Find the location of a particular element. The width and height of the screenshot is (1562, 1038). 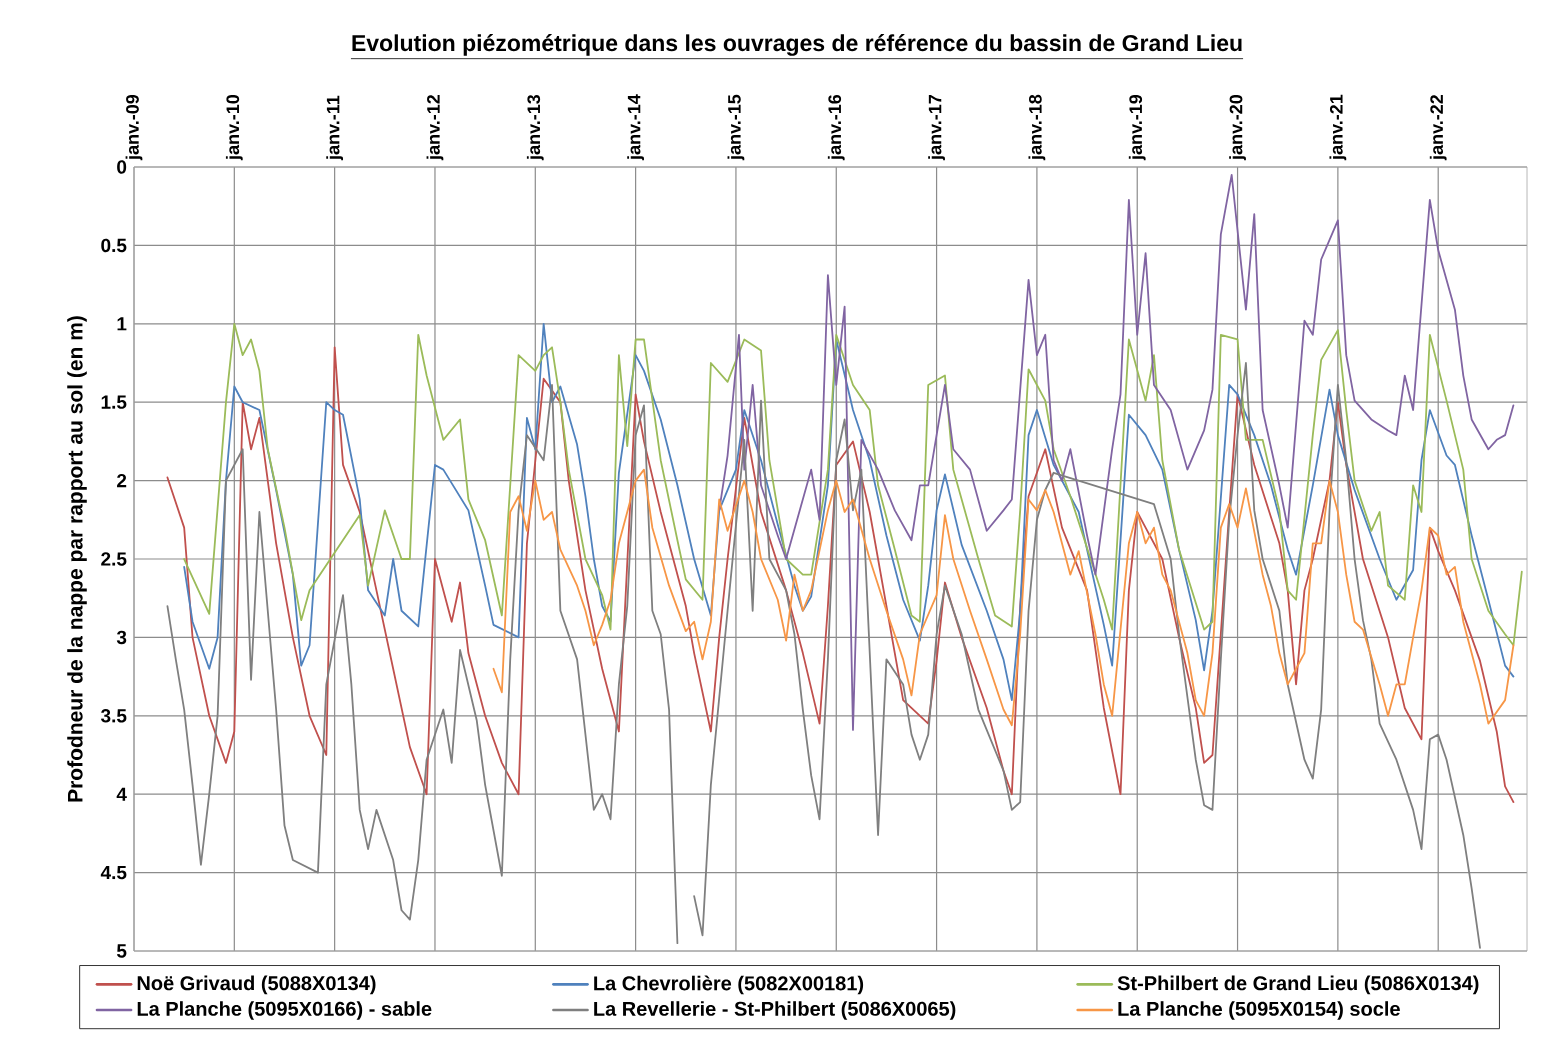

x-tick-label: janv.-11 is located at coordinates (335, 128).